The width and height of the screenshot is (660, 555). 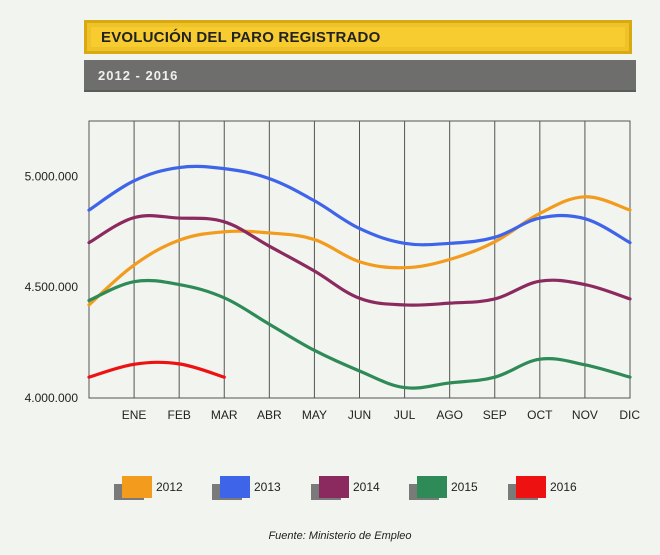 I want to click on legend-label: 2015, so click(x=464, y=487).